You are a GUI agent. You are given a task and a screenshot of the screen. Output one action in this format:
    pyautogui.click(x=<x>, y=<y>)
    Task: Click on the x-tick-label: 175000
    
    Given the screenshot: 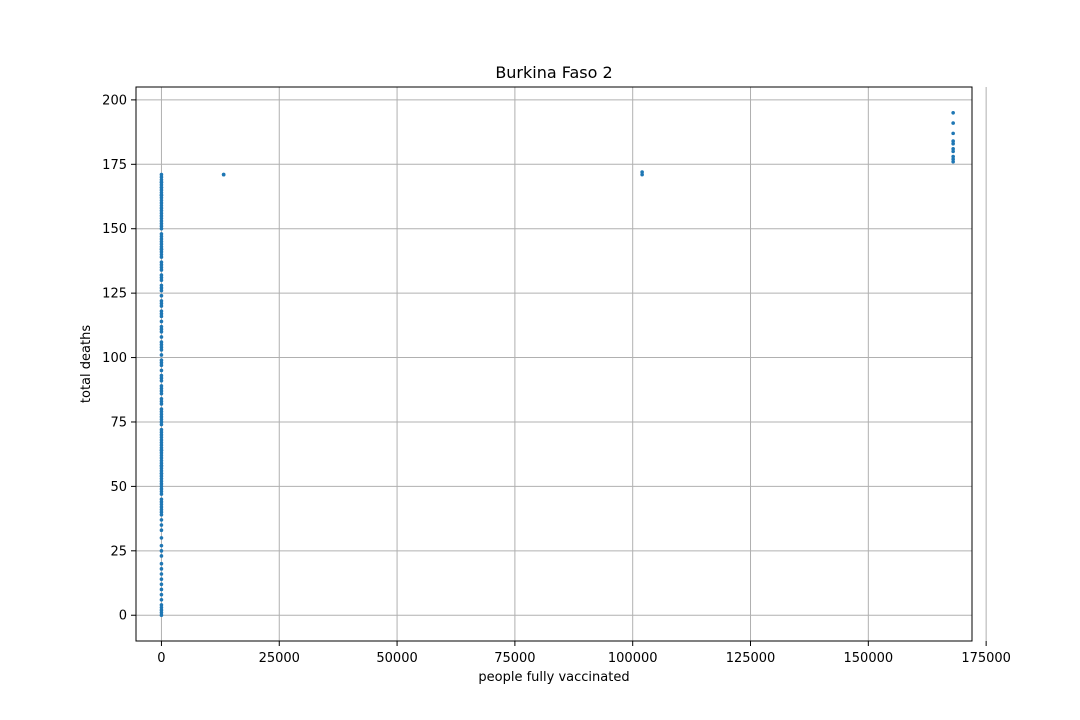 What is the action you would take?
    pyautogui.click(x=986, y=658)
    